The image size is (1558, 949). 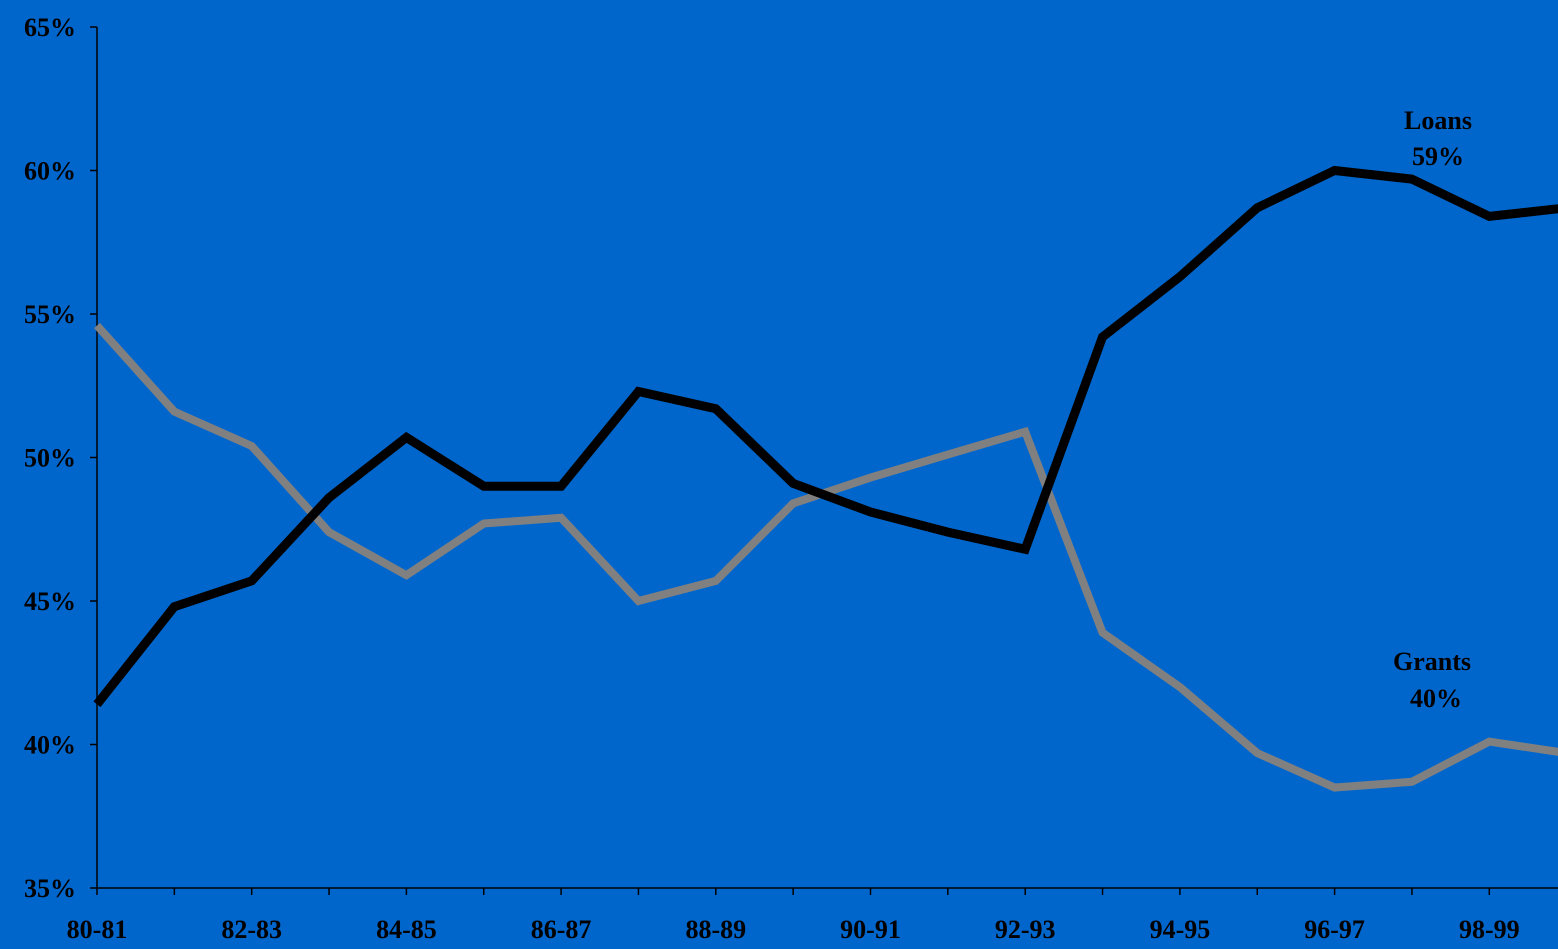 What do you see at coordinates (1432, 661) in the screenshot?
I see `grants-annotation-name: Grants` at bounding box center [1432, 661].